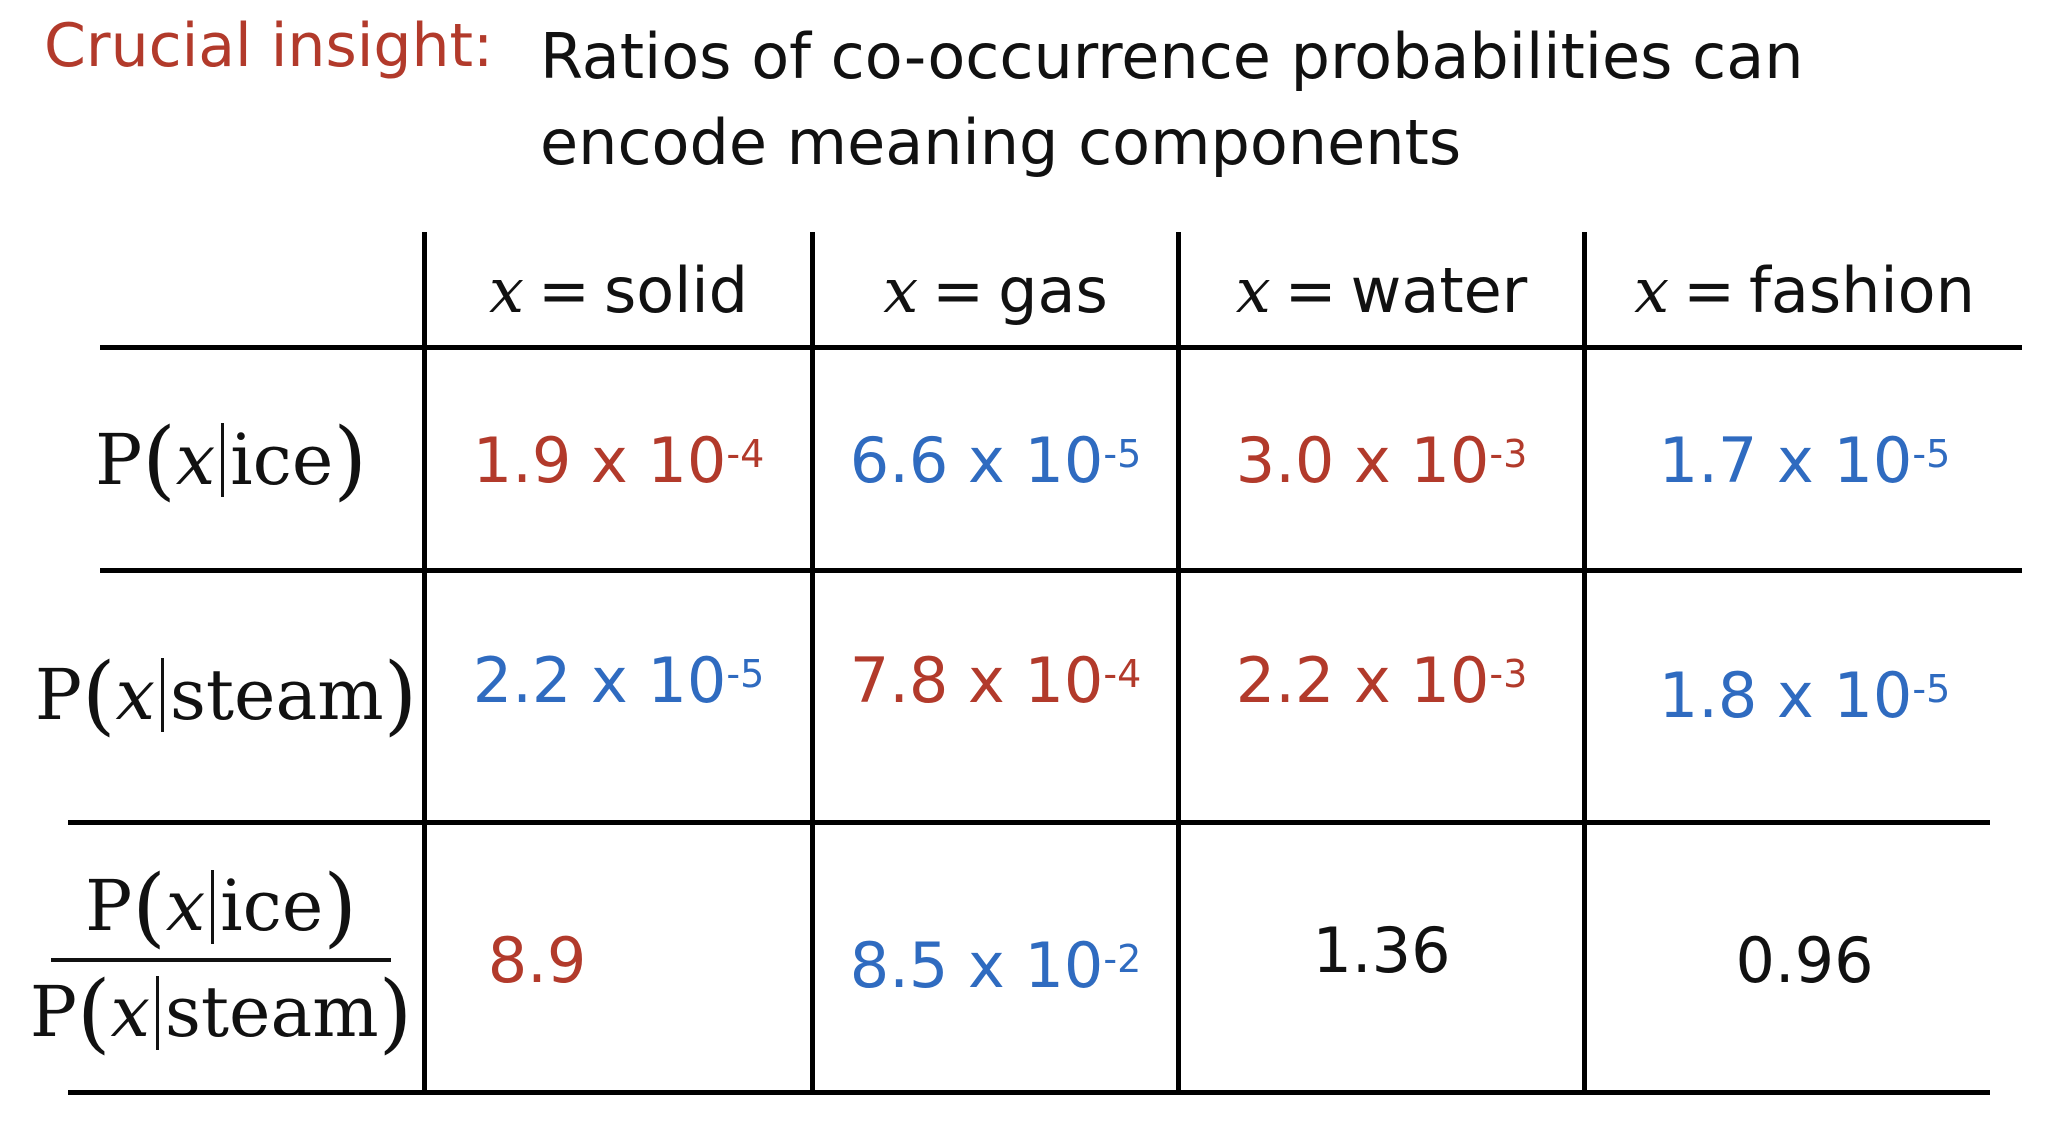 The height and width of the screenshot is (1130, 2066). I want to click on value-mantissa: 0.96, so click(1804, 960).